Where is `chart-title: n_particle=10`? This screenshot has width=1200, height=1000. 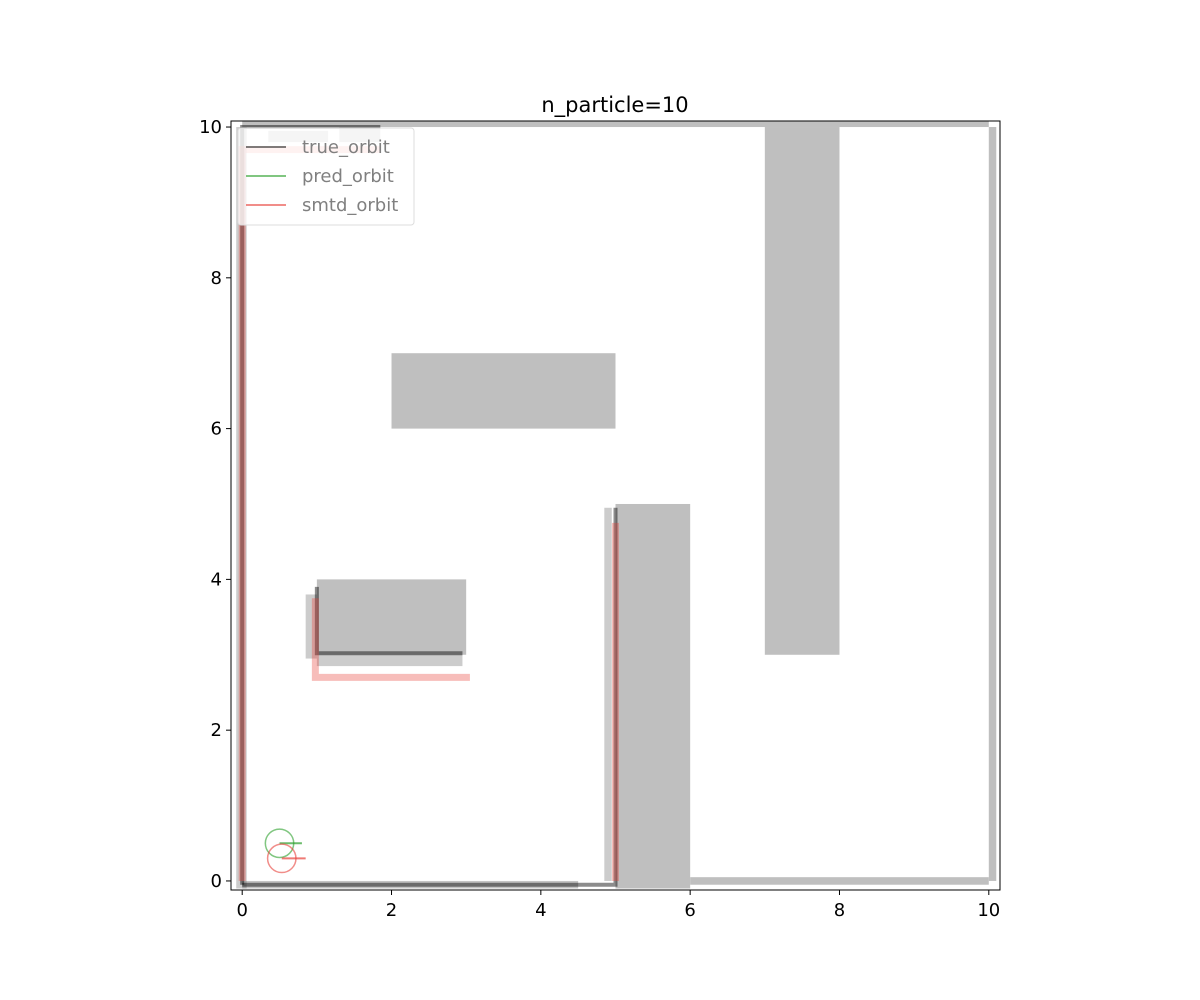
chart-title: n_particle=10 is located at coordinates (614, 105).